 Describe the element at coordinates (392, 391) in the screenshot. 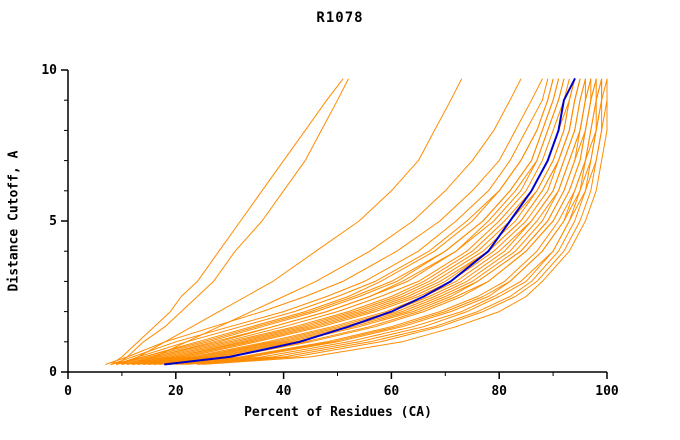

I see `x-tick-label: 60` at that location.